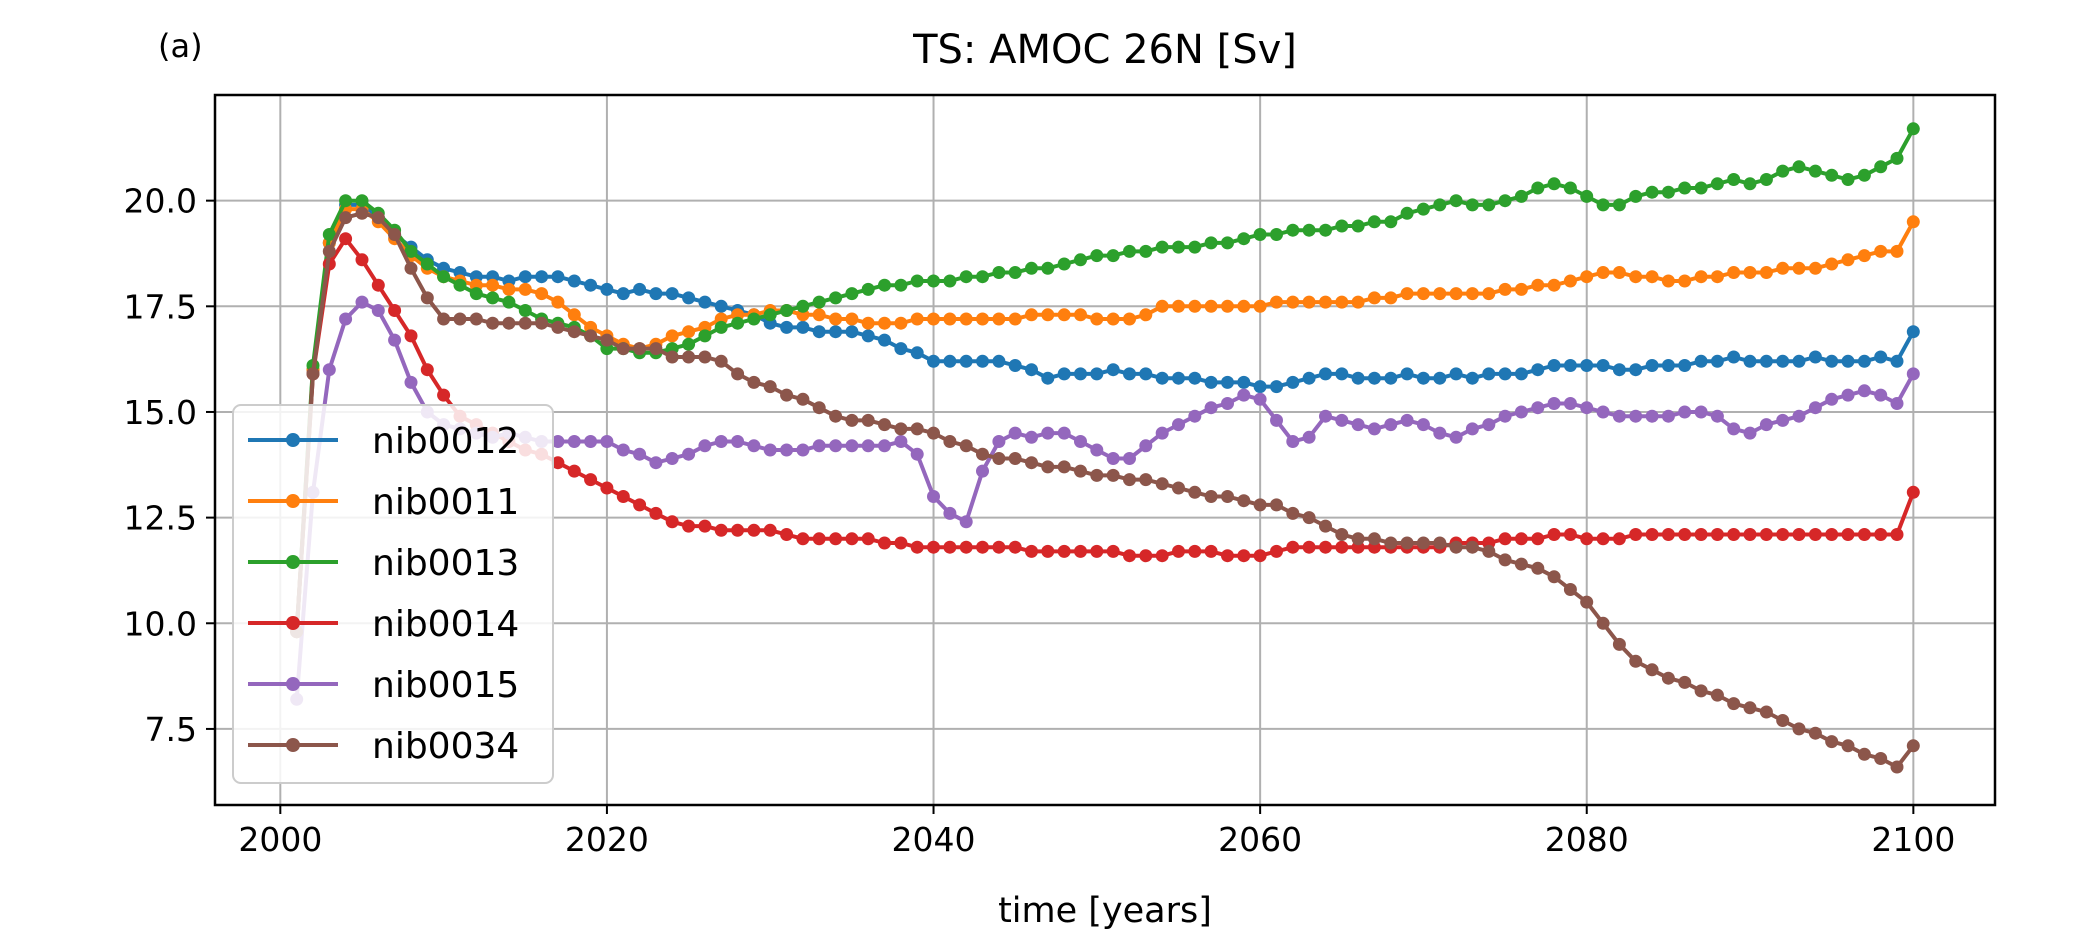 This screenshot has height=944, width=2078. What do you see at coordinates (293, 745) in the screenshot?
I see `legend-swatch-marker` at bounding box center [293, 745].